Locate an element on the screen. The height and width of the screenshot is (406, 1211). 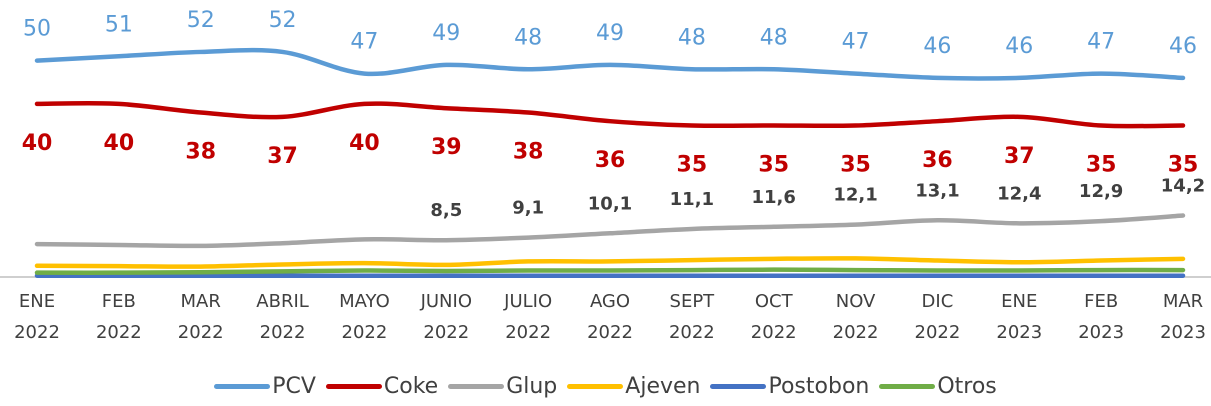
legend-item: Glup is located at coordinates (502, 386).